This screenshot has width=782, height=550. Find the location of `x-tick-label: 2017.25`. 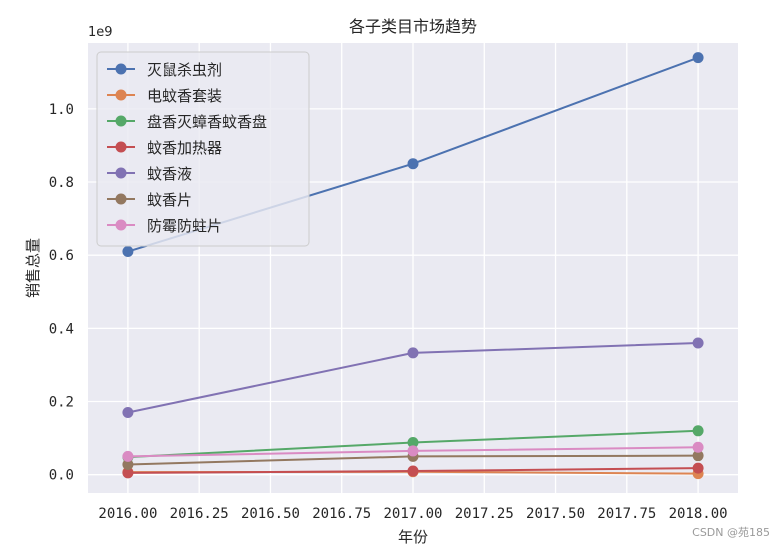

x-tick-label: 2017.25 is located at coordinates (484, 514).